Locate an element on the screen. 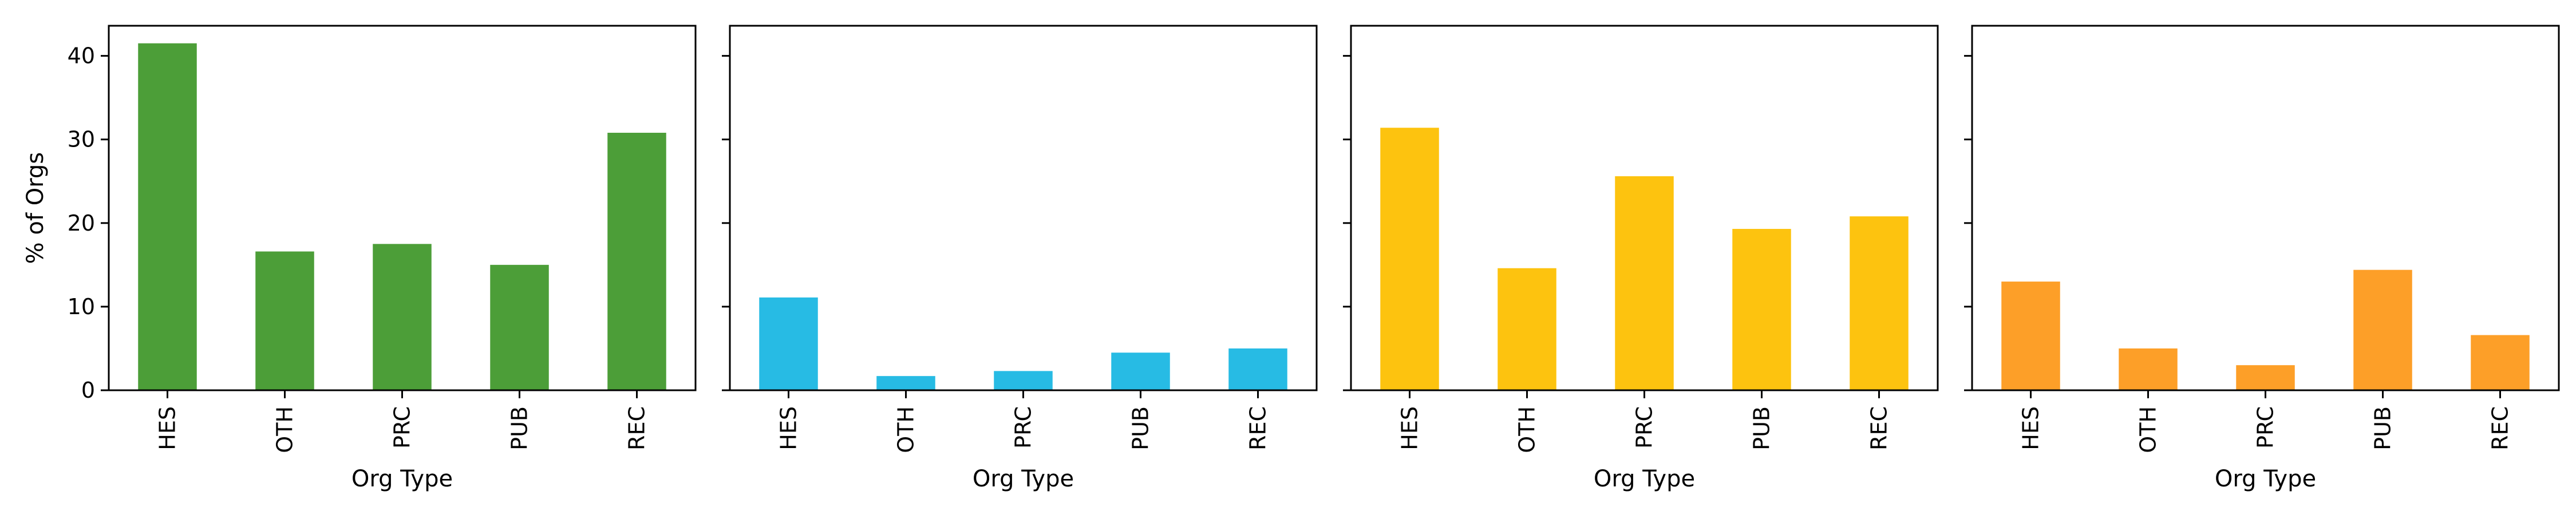  y-tick-label: 30 is located at coordinates (81, 139).